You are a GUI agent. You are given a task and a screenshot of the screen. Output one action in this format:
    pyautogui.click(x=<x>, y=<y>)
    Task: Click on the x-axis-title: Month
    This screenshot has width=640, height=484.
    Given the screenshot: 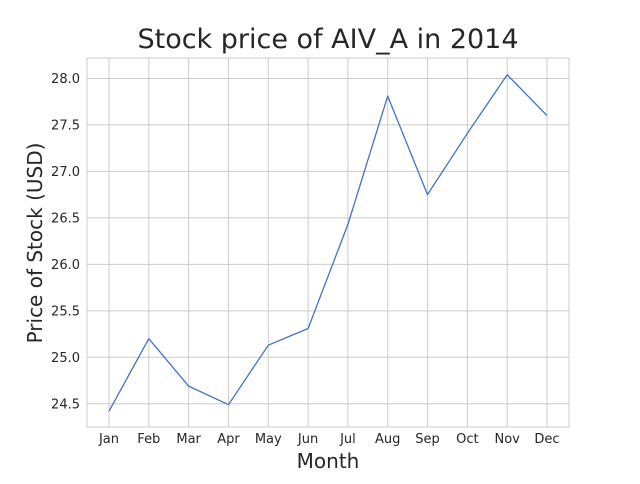 What is the action you would take?
    pyautogui.click(x=328, y=461)
    